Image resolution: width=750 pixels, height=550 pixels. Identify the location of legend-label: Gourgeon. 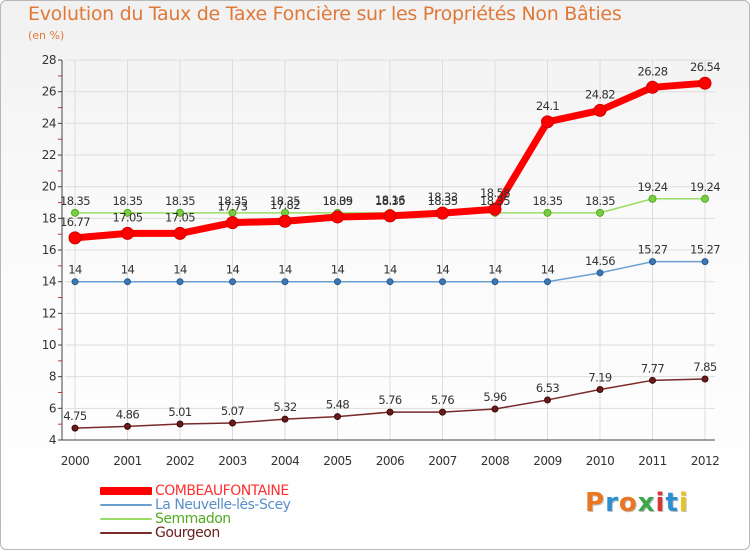
(187, 533).